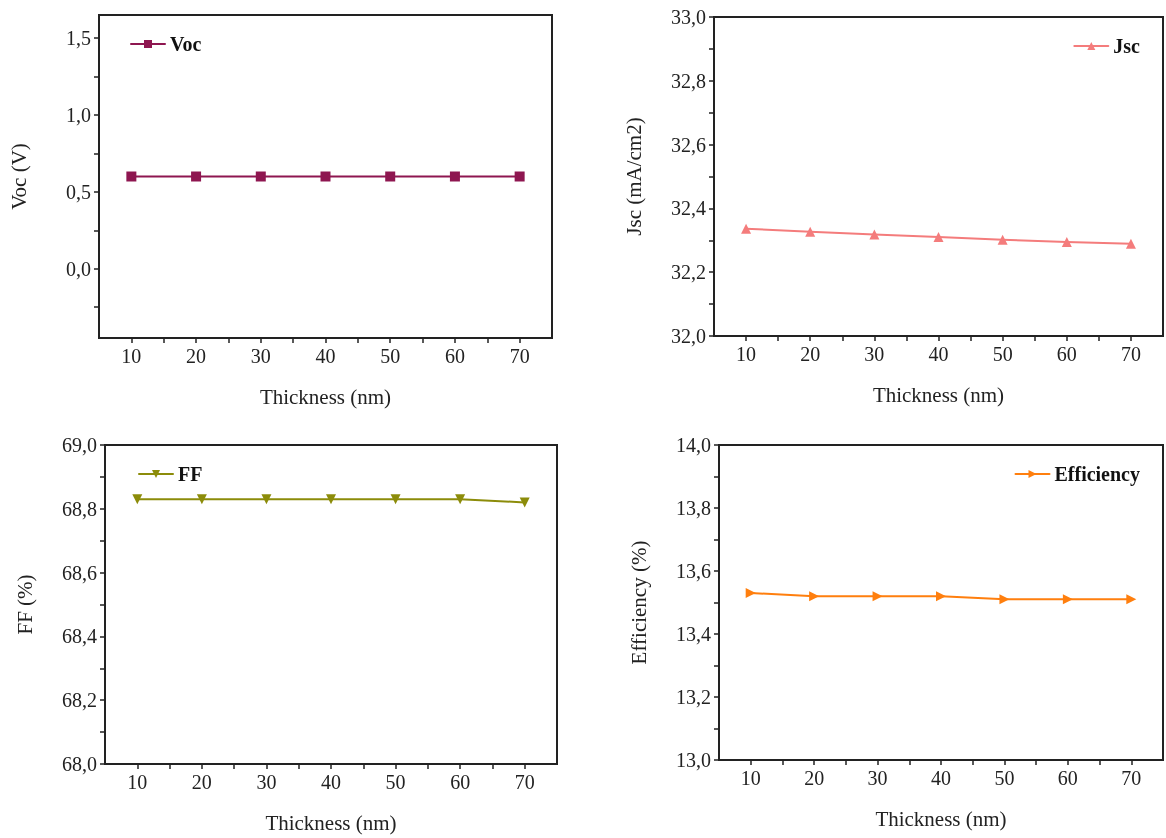  Describe the element at coordinates (688, 80) in the screenshot. I see `y-tick-label: 32,8` at that location.